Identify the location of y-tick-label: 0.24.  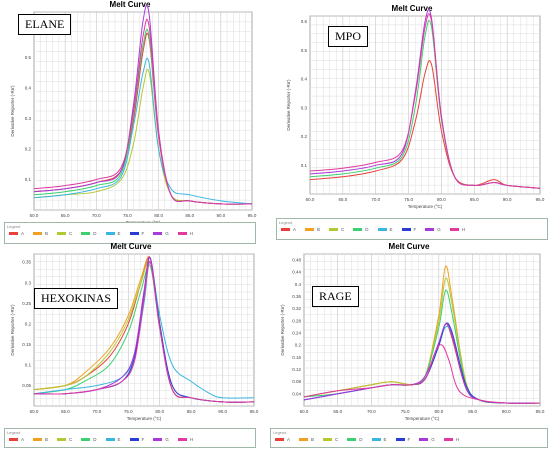
(296, 333).